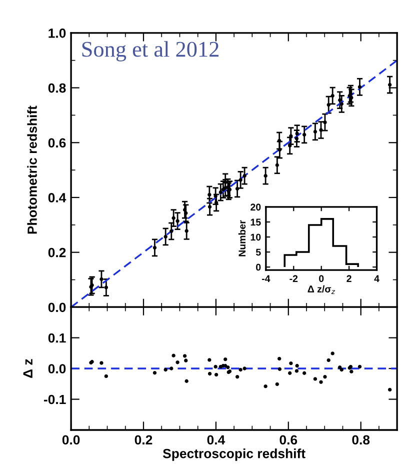 The height and width of the screenshot is (464, 406). I want to click on x-tick-label: 0, so click(321, 278).